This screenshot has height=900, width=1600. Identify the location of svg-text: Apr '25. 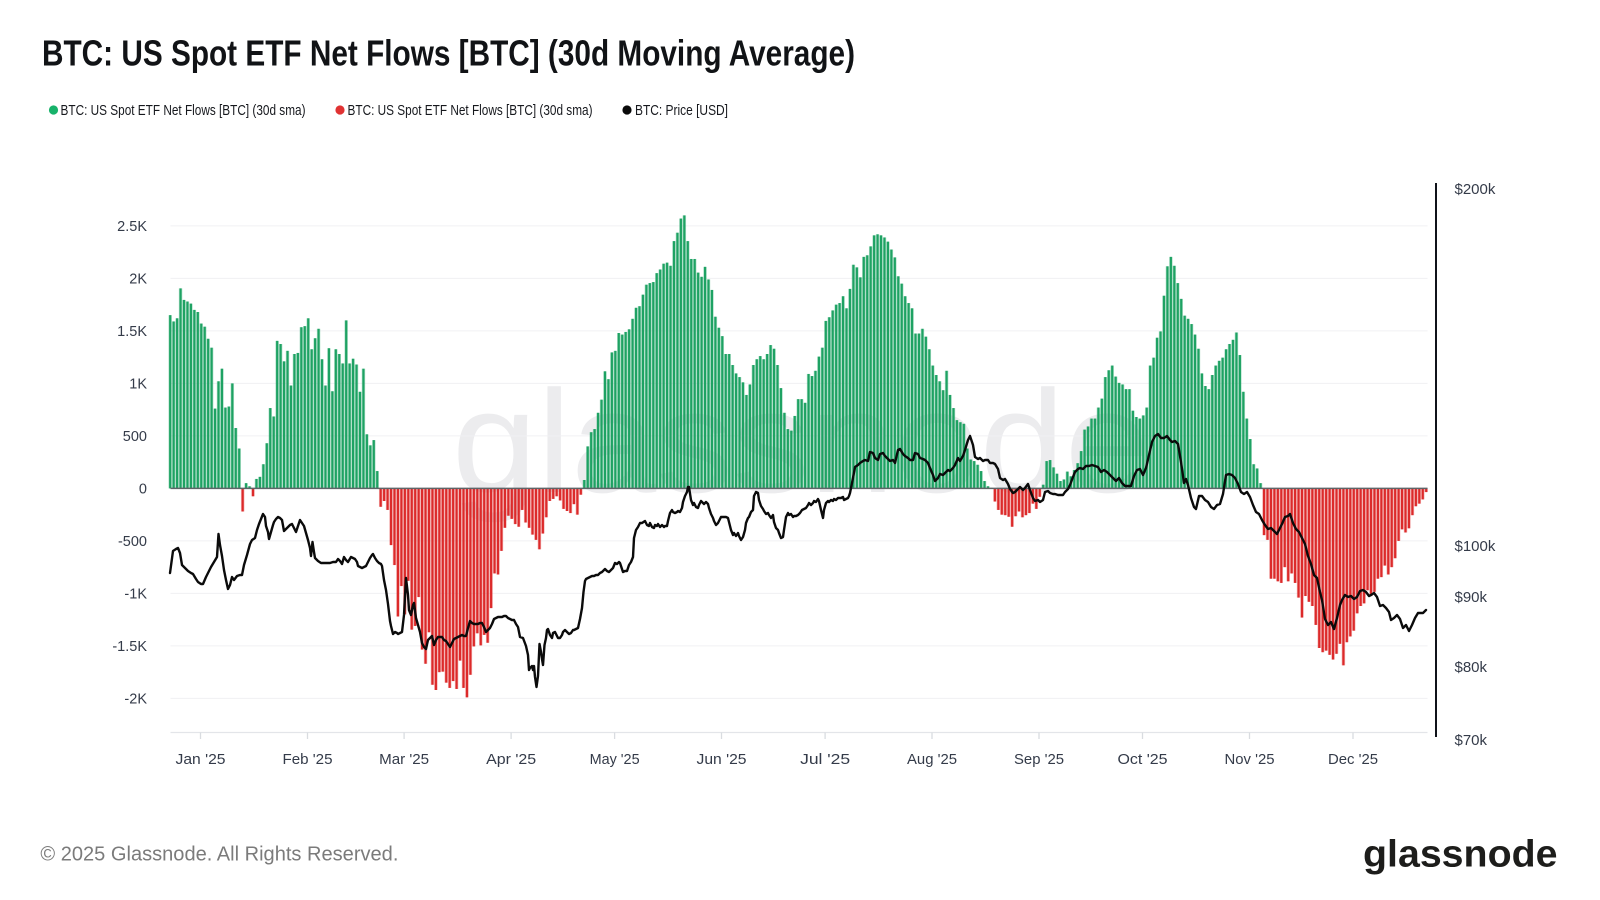
(511, 759).